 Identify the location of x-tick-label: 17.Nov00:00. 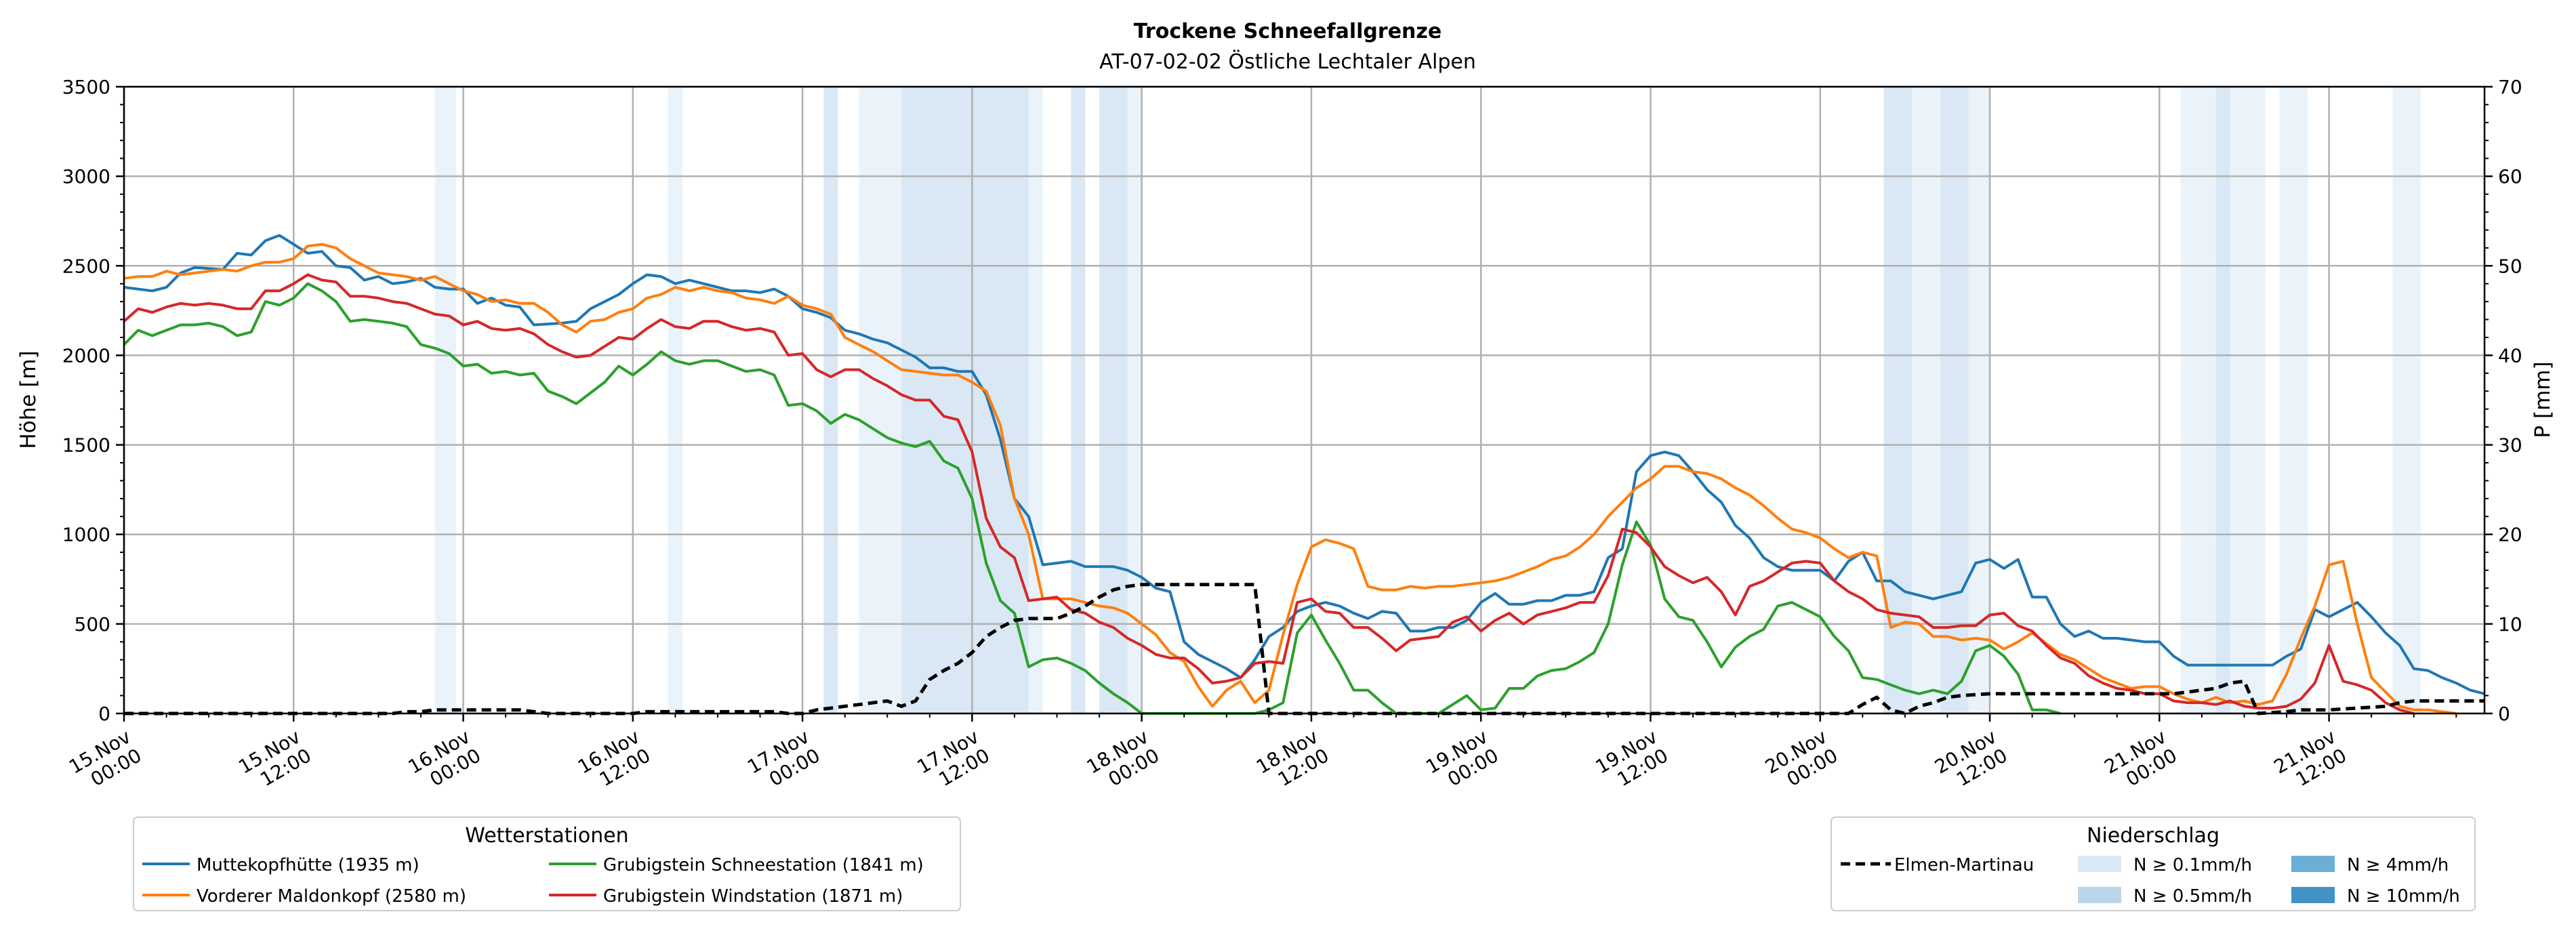
(783, 761).